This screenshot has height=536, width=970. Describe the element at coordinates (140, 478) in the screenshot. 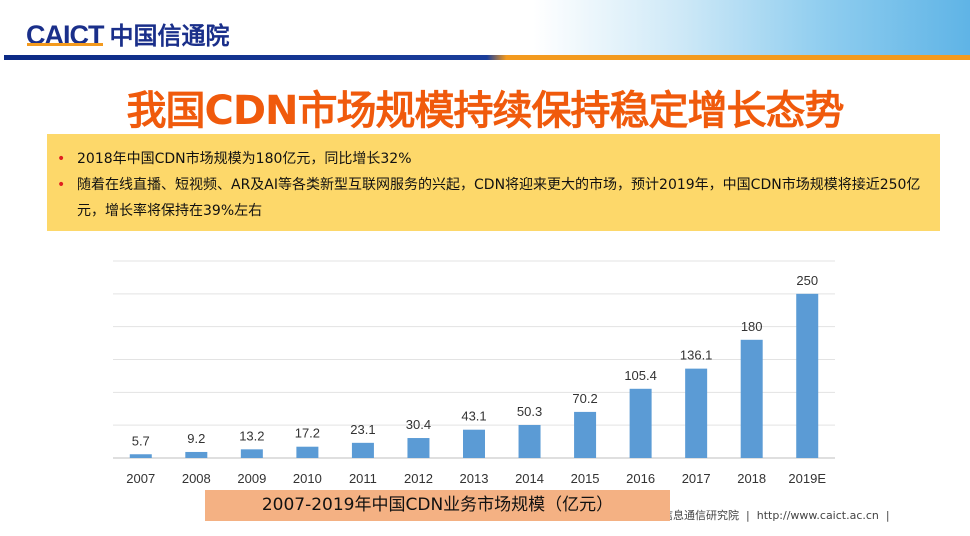

I see `x-tick-label: 2007` at that location.